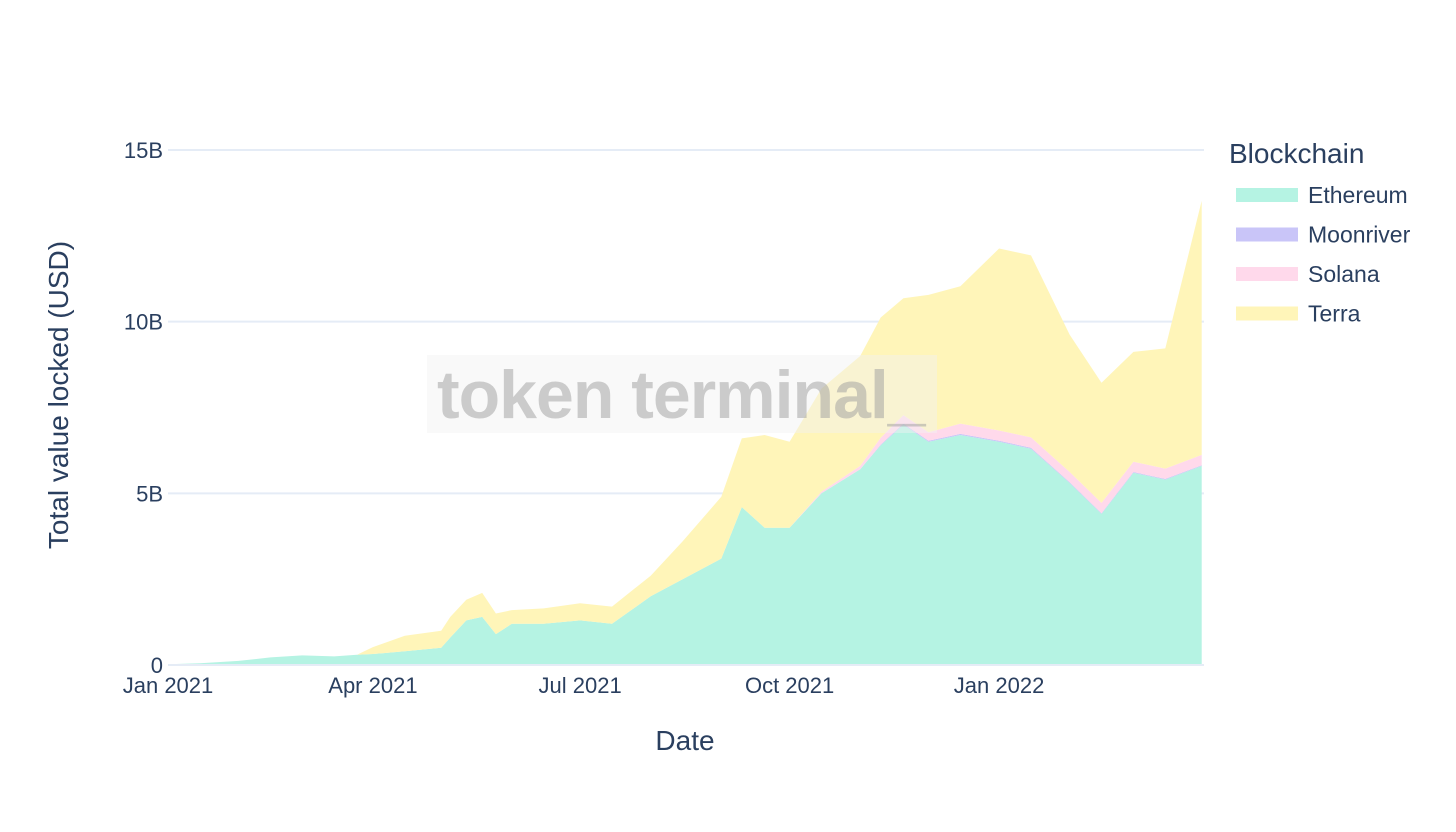 The height and width of the screenshot is (832, 1456). Describe the element at coordinates (58, 395) in the screenshot. I see `y-axis-title: Total value locked (USD)` at that location.